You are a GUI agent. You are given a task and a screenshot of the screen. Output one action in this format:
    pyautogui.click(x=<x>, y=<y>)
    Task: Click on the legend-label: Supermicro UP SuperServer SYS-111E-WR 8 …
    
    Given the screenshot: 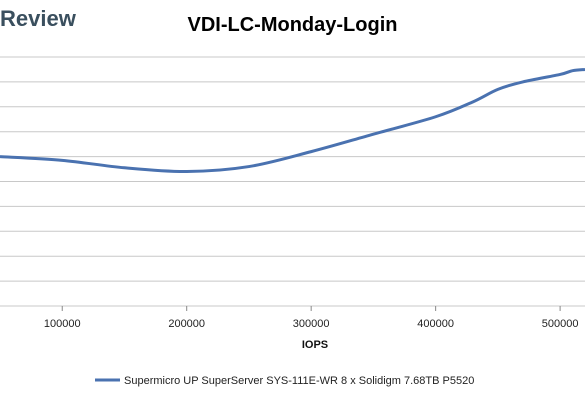 What is the action you would take?
    pyautogui.click(x=299, y=381)
    